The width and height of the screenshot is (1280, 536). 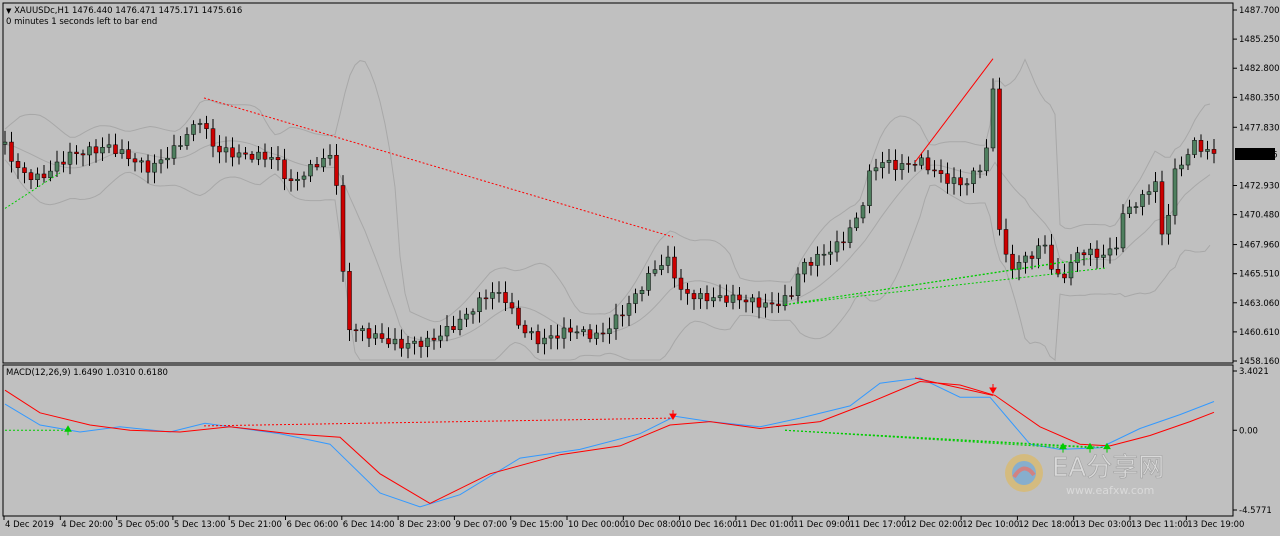 What do you see at coordinates (1259, 128) in the screenshot?
I see `price-tick-label: 1477.830` at bounding box center [1259, 128].